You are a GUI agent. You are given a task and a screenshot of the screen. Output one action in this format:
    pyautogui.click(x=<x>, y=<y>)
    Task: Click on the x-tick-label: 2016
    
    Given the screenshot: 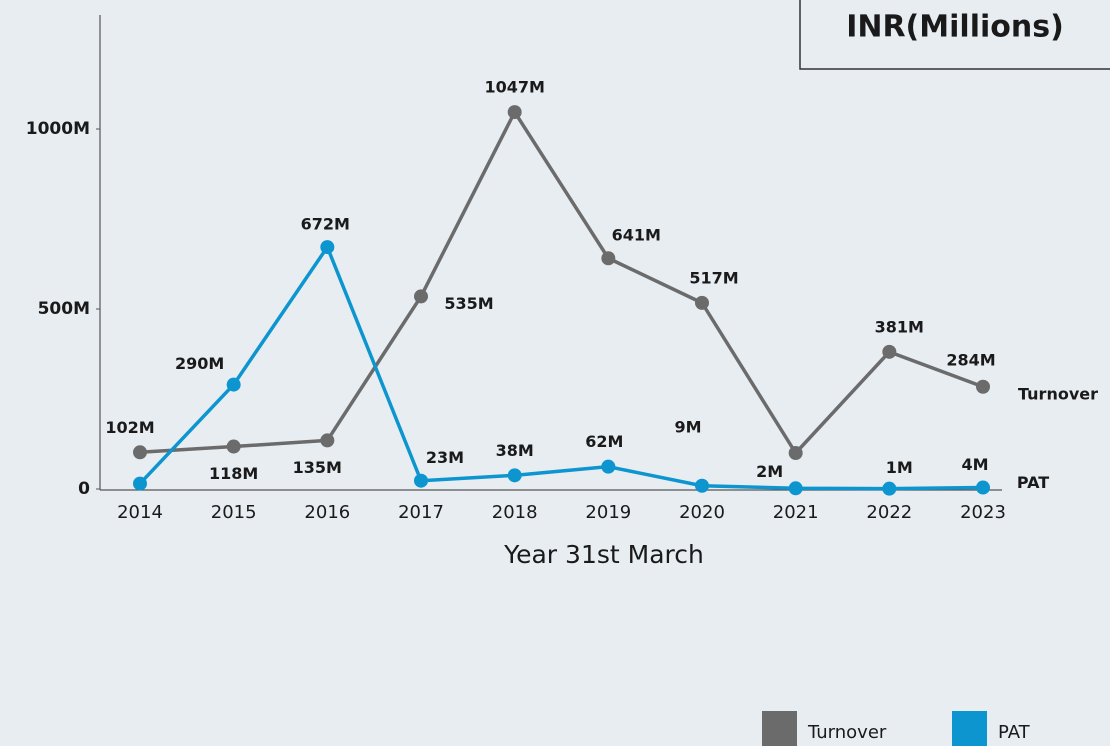 What is the action you would take?
    pyautogui.click(x=327, y=512)
    